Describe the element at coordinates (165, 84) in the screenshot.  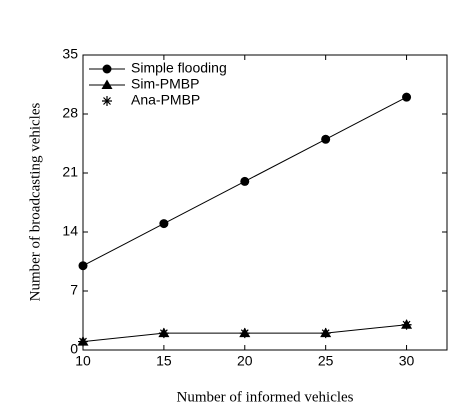
I see `legend-label: Sim-PMBP` at that location.